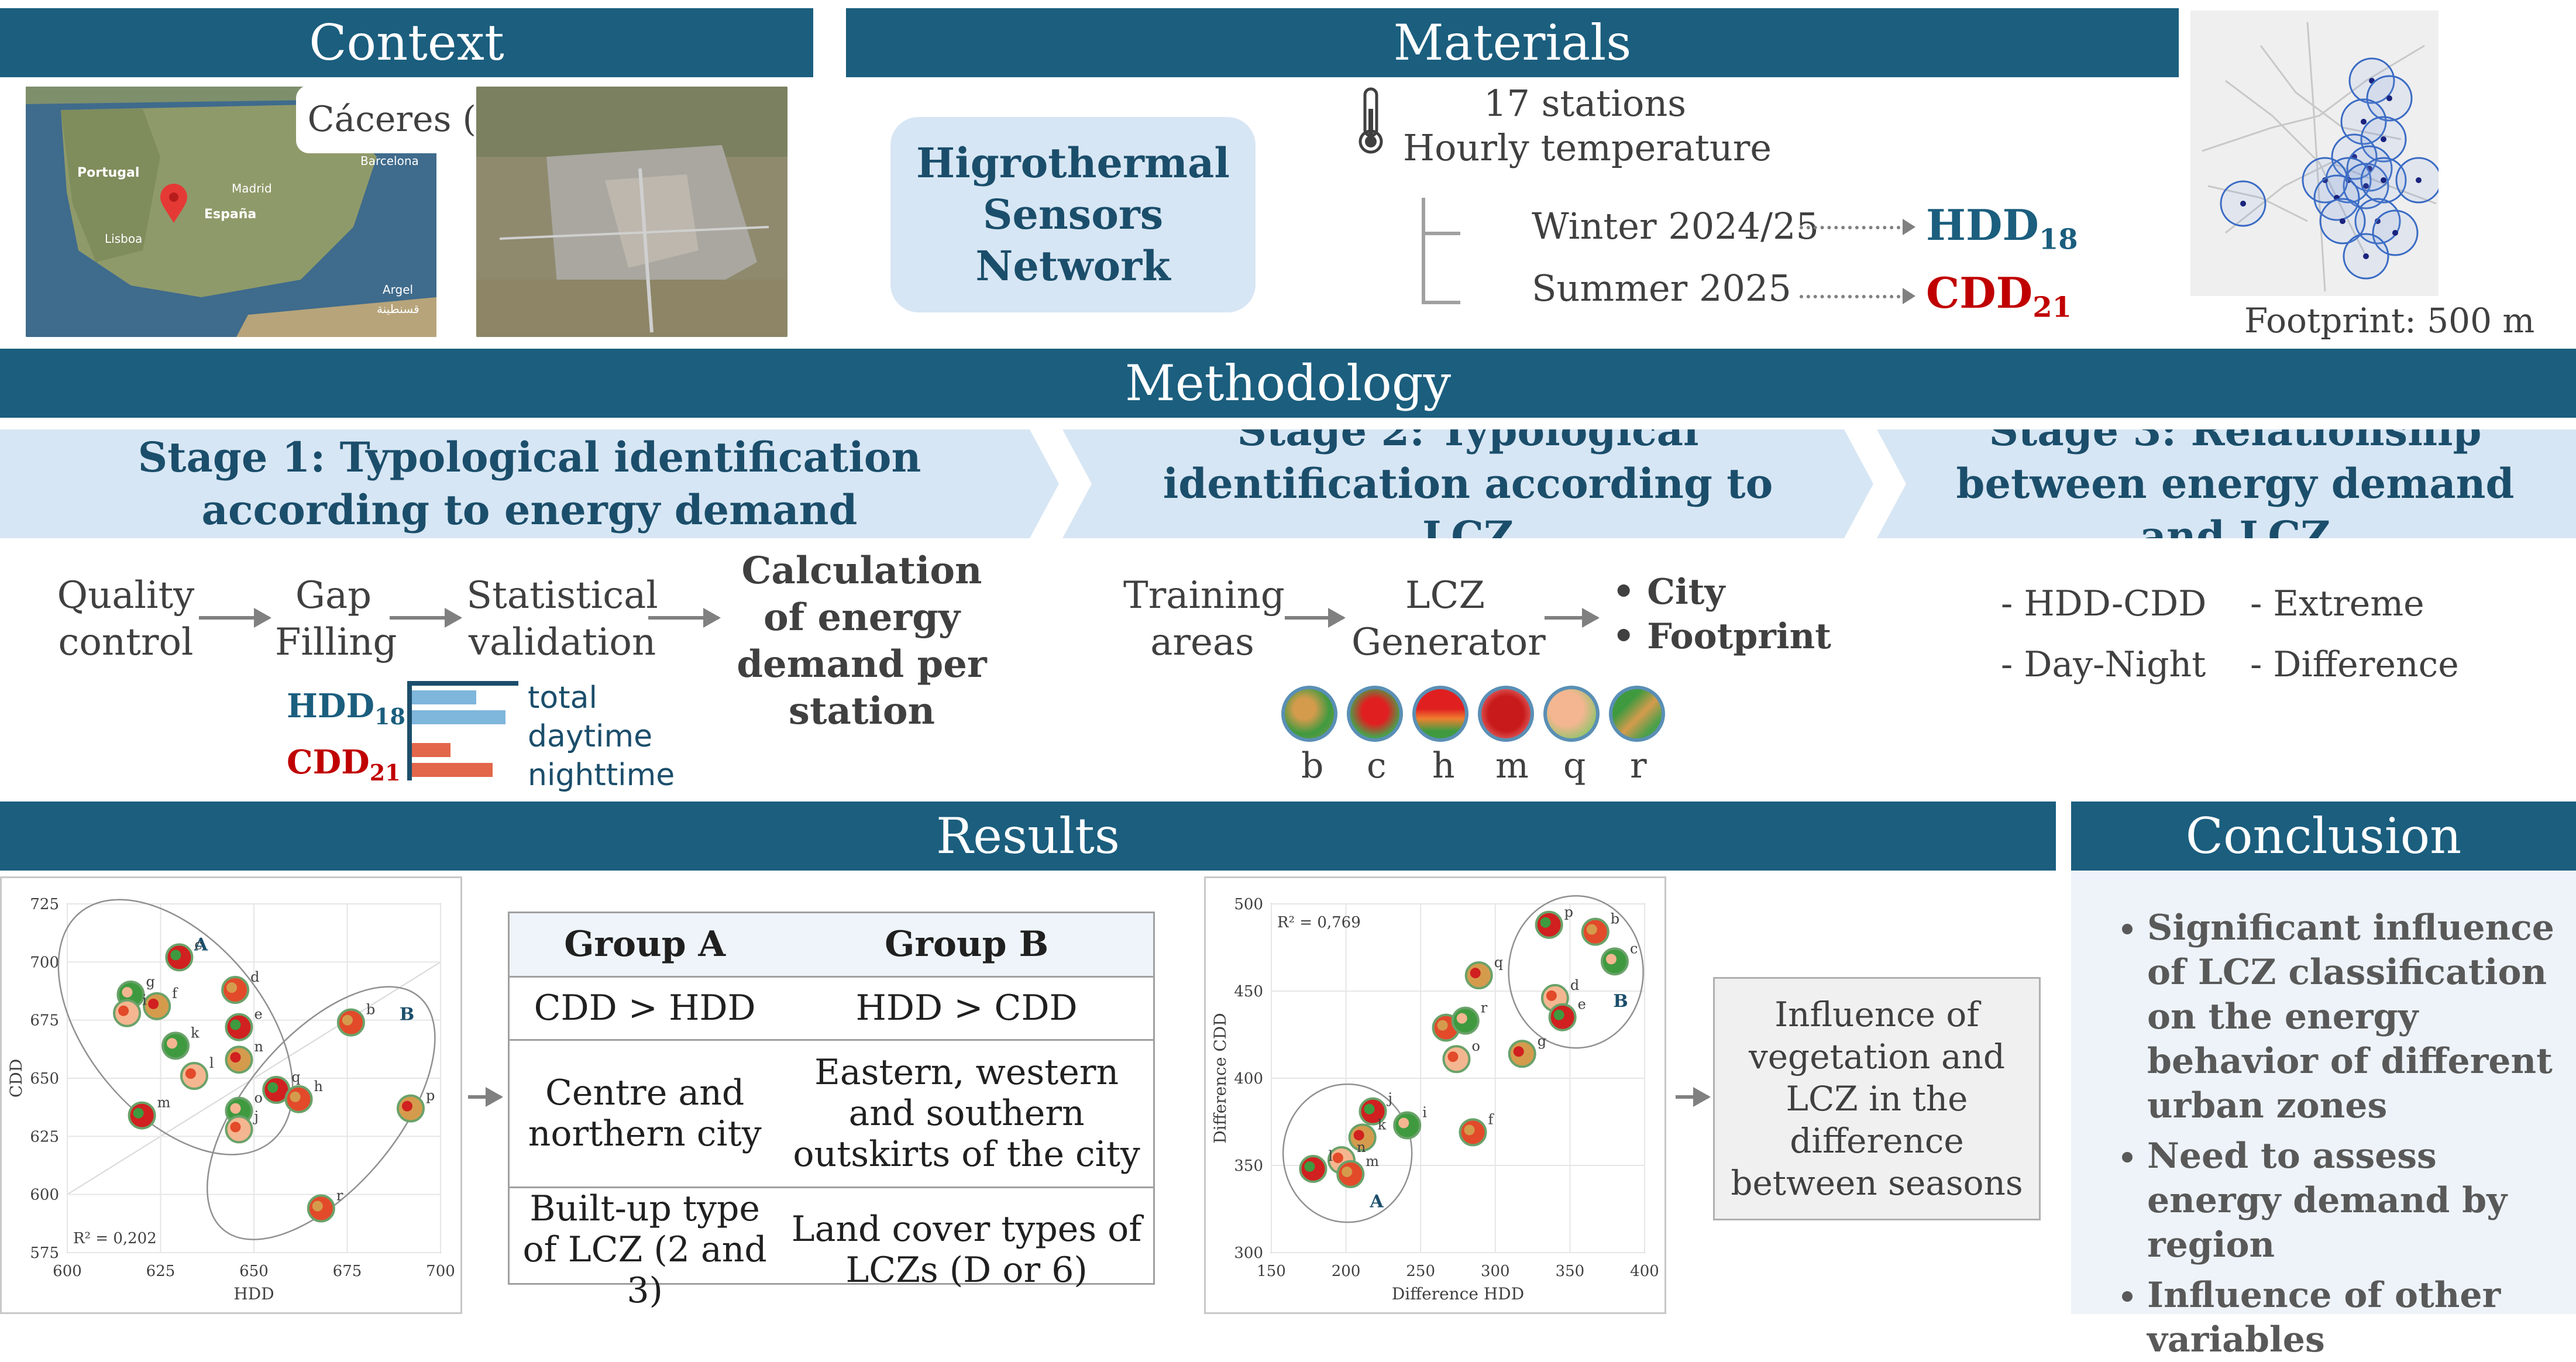 The image size is (2576, 1362). Describe the element at coordinates (431, 1096) in the screenshot. I see `point-label: p` at that location.